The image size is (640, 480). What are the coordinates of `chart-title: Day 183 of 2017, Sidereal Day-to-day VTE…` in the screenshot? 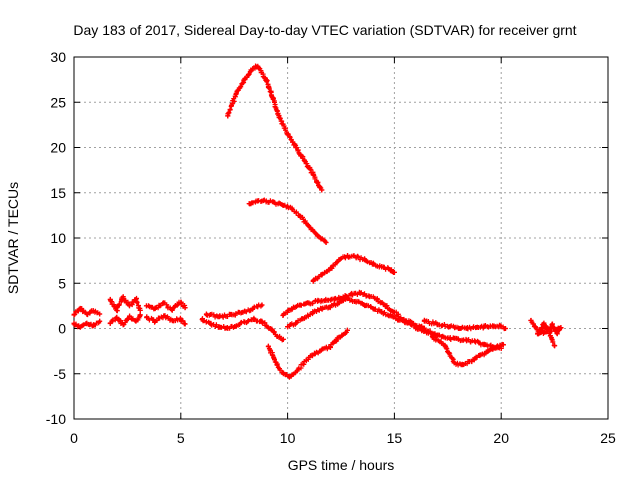 It's located at (324, 30).